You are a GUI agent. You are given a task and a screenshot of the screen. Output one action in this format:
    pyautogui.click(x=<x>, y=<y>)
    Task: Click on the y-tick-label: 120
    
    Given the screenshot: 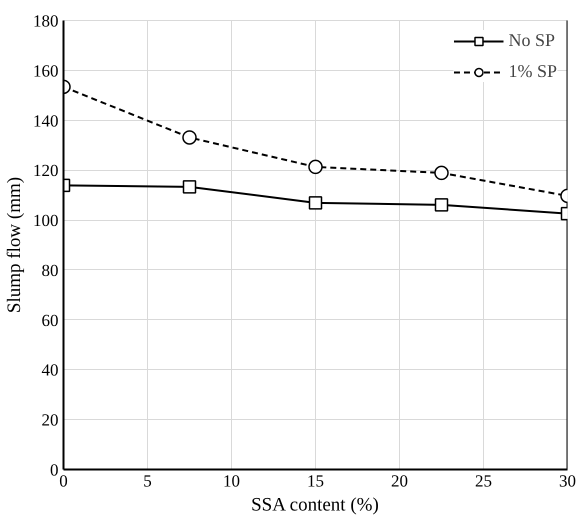 What is the action you would take?
    pyautogui.click(x=45, y=170)
    